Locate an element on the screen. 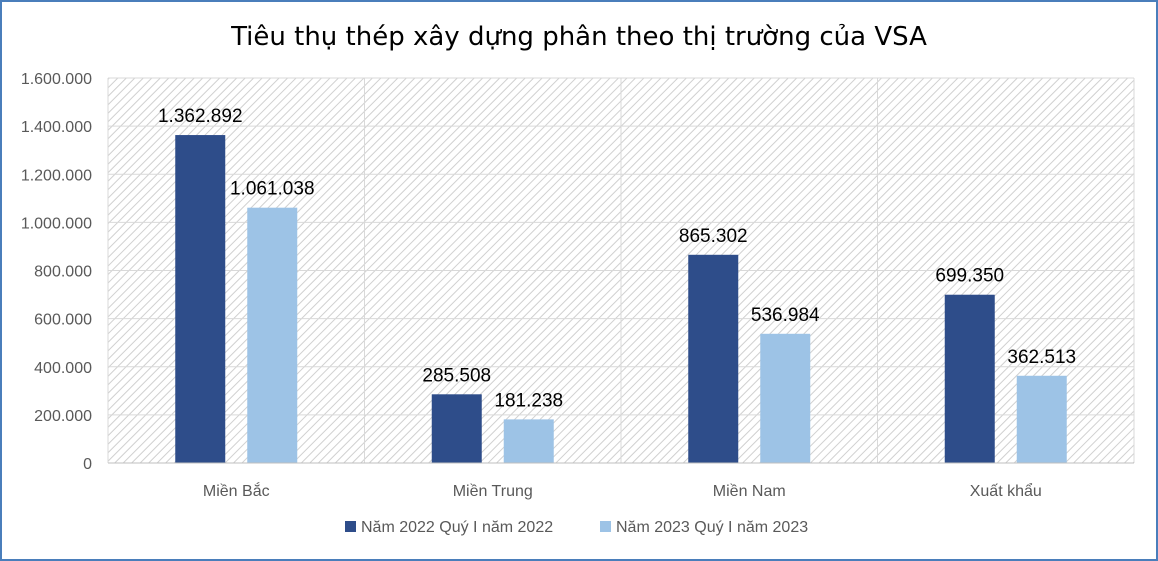 Image resolution: width=1158 pixels, height=561 pixels. y-tick-label: 0 is located at coordinates (87, 464).